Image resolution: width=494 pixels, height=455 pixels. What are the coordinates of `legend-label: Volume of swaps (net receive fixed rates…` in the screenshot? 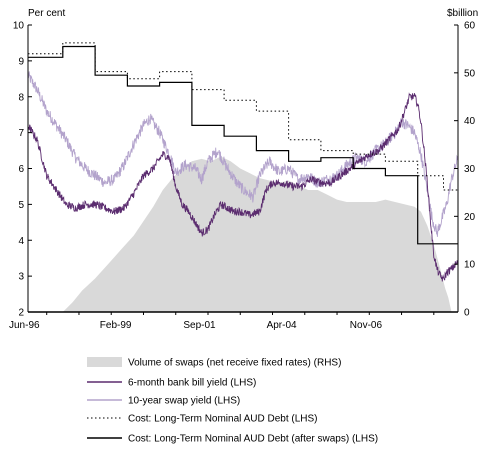 It's located at (234, 363).